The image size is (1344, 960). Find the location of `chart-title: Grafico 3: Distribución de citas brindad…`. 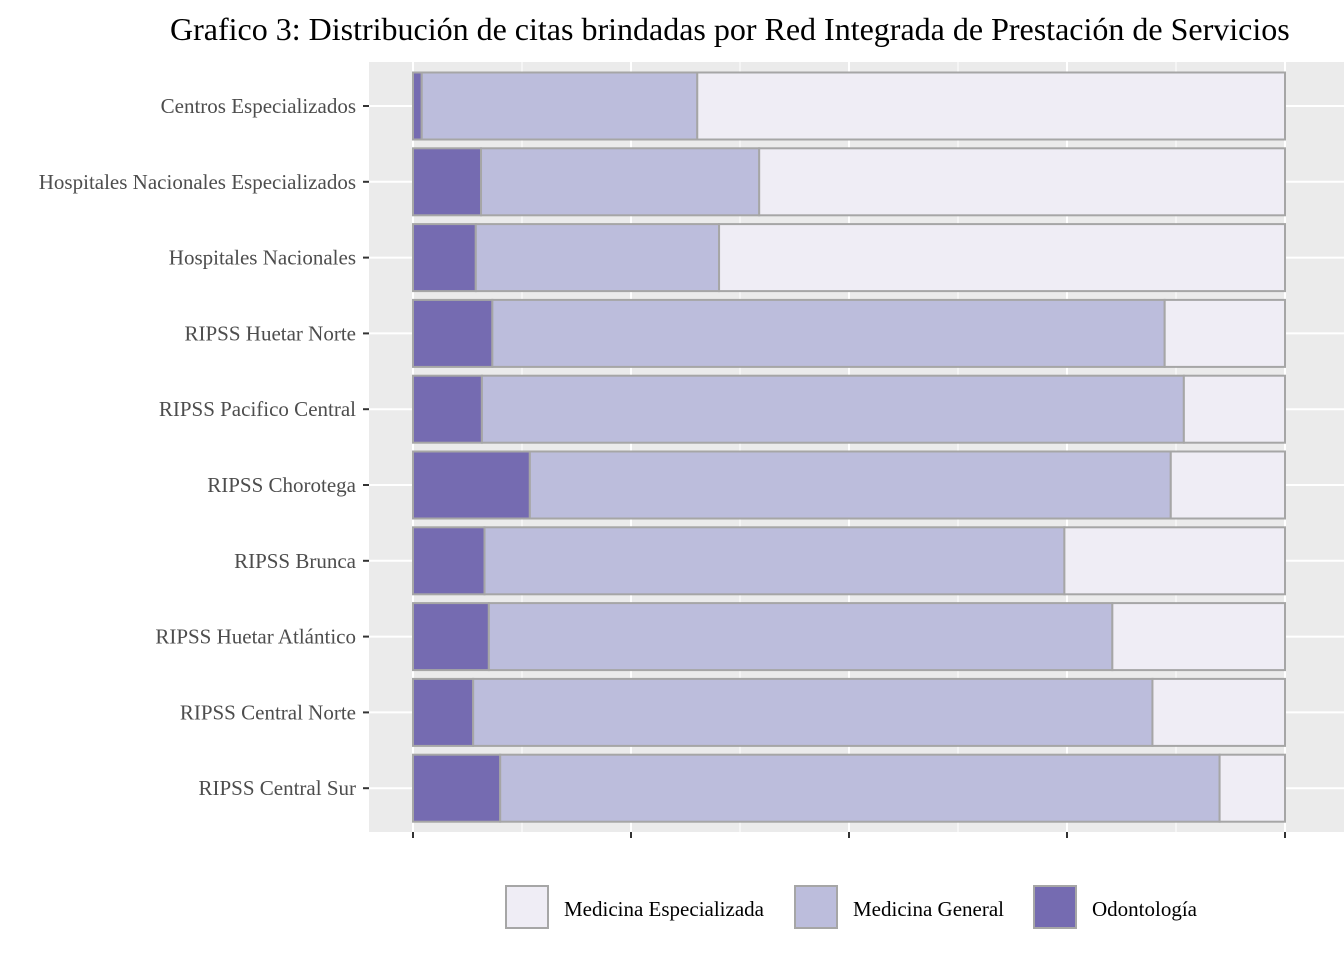

chart-title: Grafico 3: Distribución de citas brindad… is located at coordinates (730, 29).